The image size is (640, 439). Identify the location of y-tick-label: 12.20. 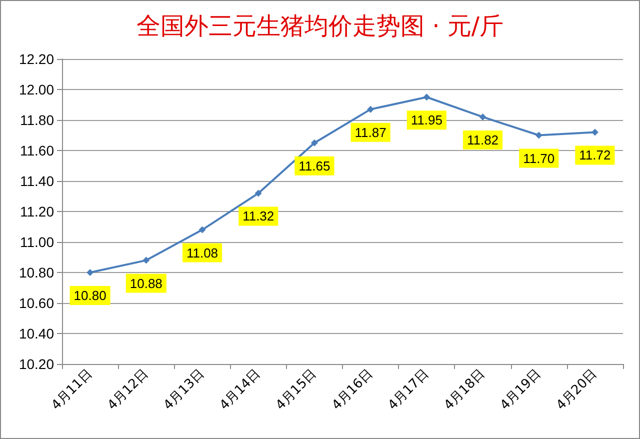
(36, 59).